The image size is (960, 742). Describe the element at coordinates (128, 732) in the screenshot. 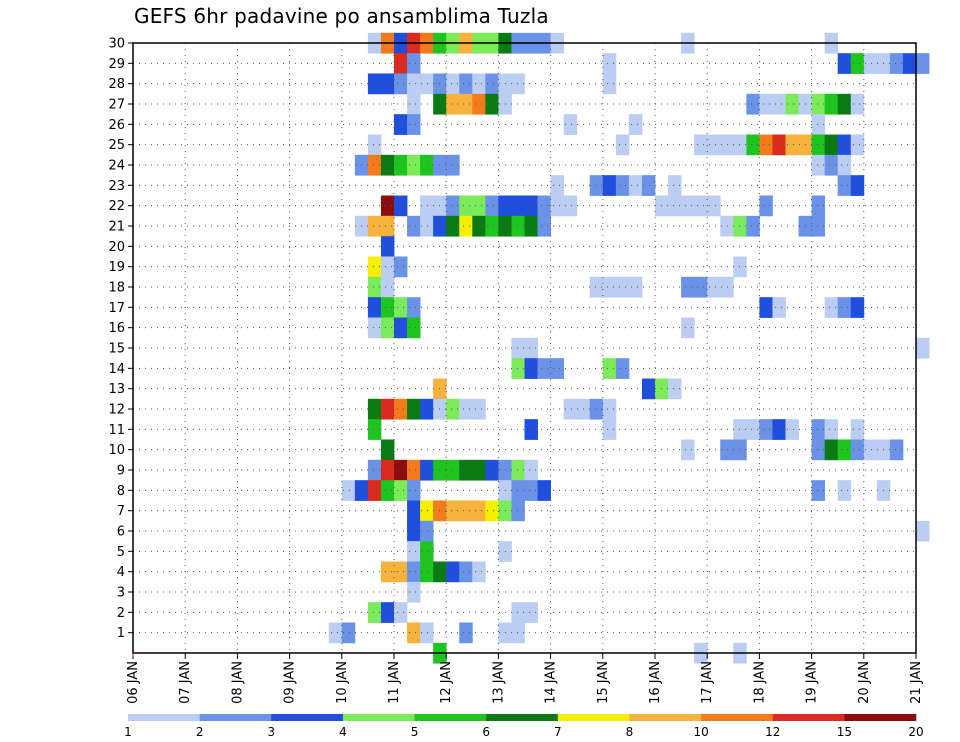

I see `colorbar-label: 1` at that location.